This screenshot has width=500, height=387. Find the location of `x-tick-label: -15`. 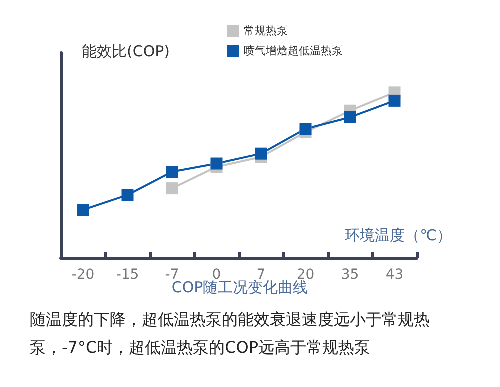

x-tick-label: -15 is located at coordinates (128, 275).